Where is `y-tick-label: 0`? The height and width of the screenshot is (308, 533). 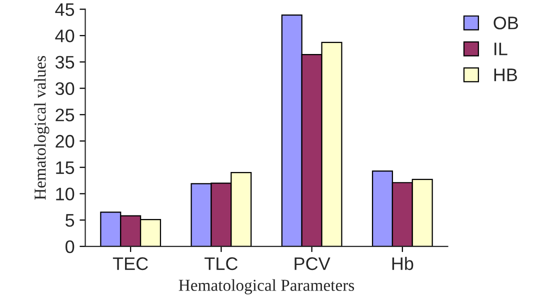 y-tick-label: 0 is located at coordinates (70, 247).